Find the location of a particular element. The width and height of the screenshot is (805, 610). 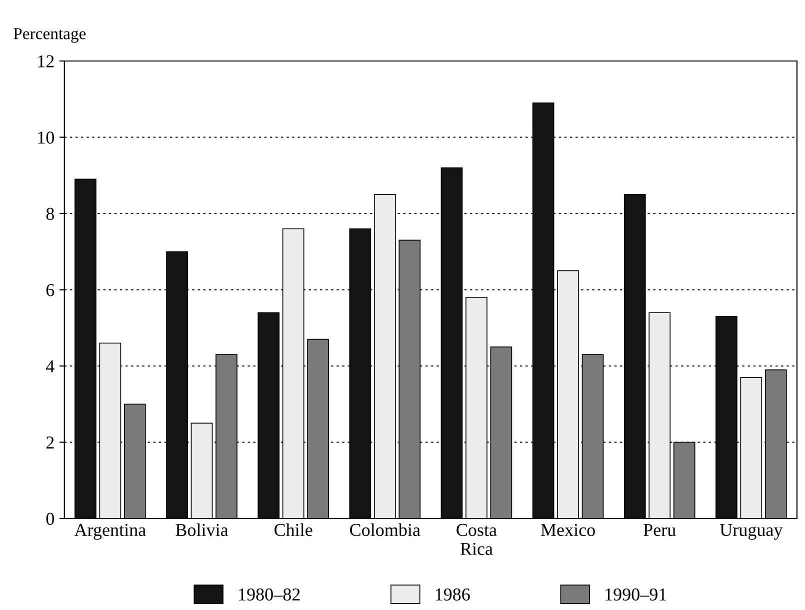

y-tick-label: 6 is located at coordinates (50, 290).